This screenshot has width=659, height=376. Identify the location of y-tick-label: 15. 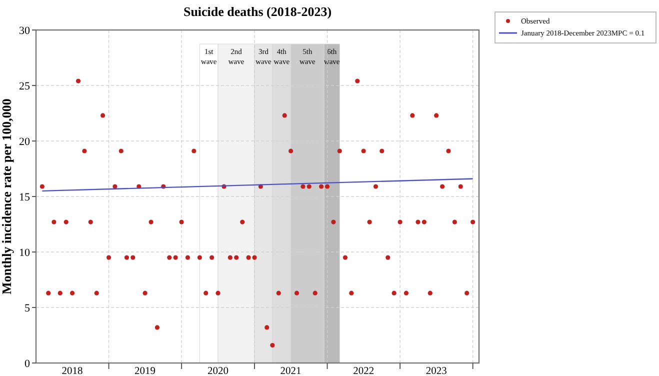
(24, 197).